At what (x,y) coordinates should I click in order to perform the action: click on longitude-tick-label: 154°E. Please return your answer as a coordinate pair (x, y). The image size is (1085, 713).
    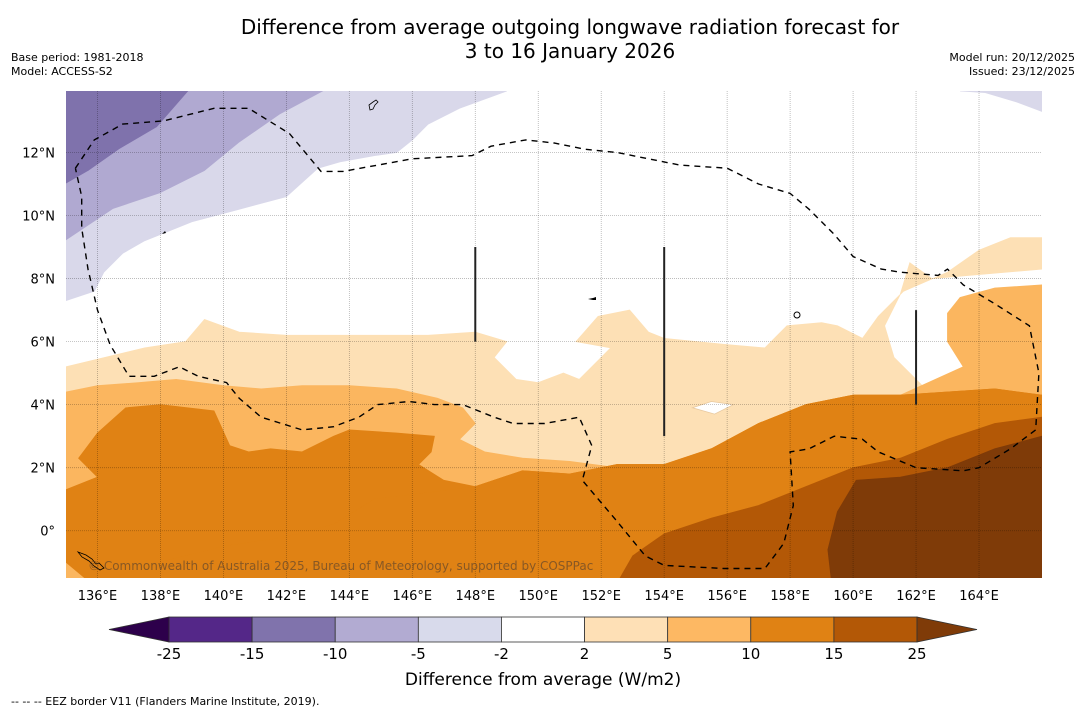
    Looking at the image, I should click on (664, 596).